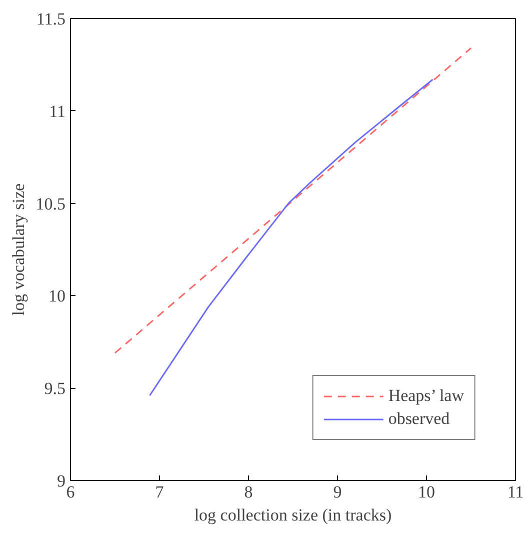 The height and width of the screenshot is (542, 532). I want to click on y-tick-label: 9.5, so click(55, 388).